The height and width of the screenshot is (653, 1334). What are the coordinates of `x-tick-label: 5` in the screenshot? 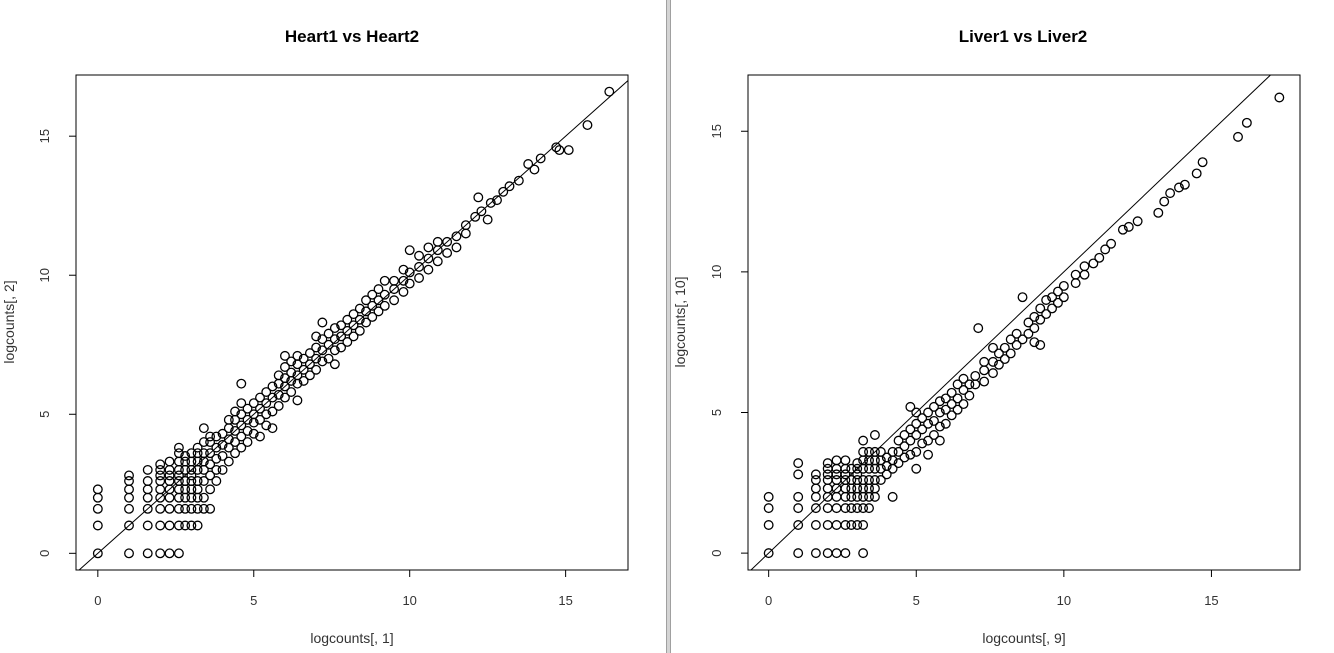 It's located at (253, 600).